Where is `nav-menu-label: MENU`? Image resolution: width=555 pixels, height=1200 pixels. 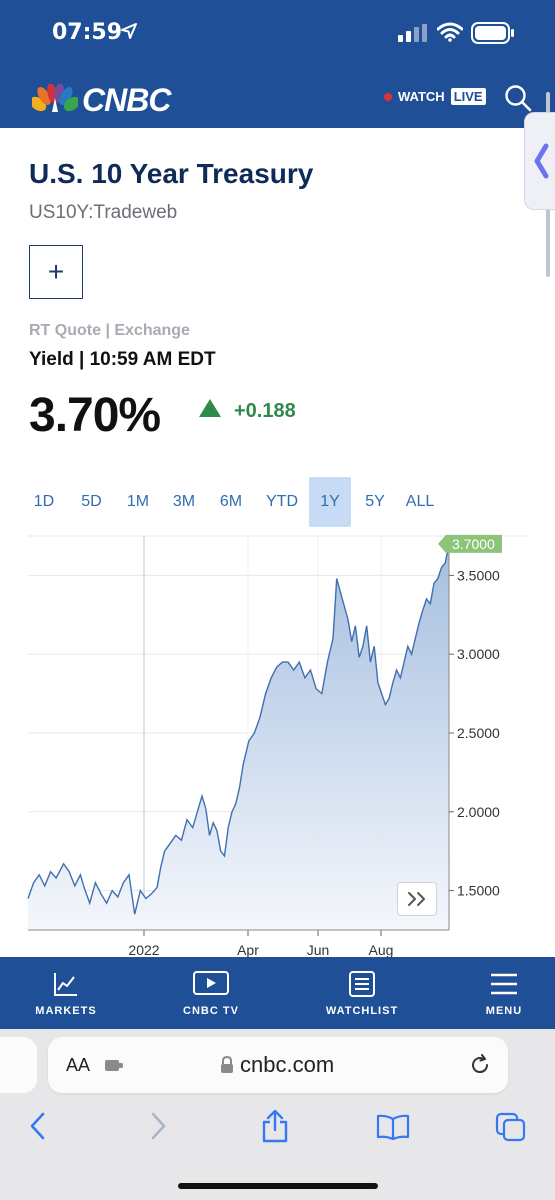 nav-menu-label: MENU is located at coordinates (504, 1011).